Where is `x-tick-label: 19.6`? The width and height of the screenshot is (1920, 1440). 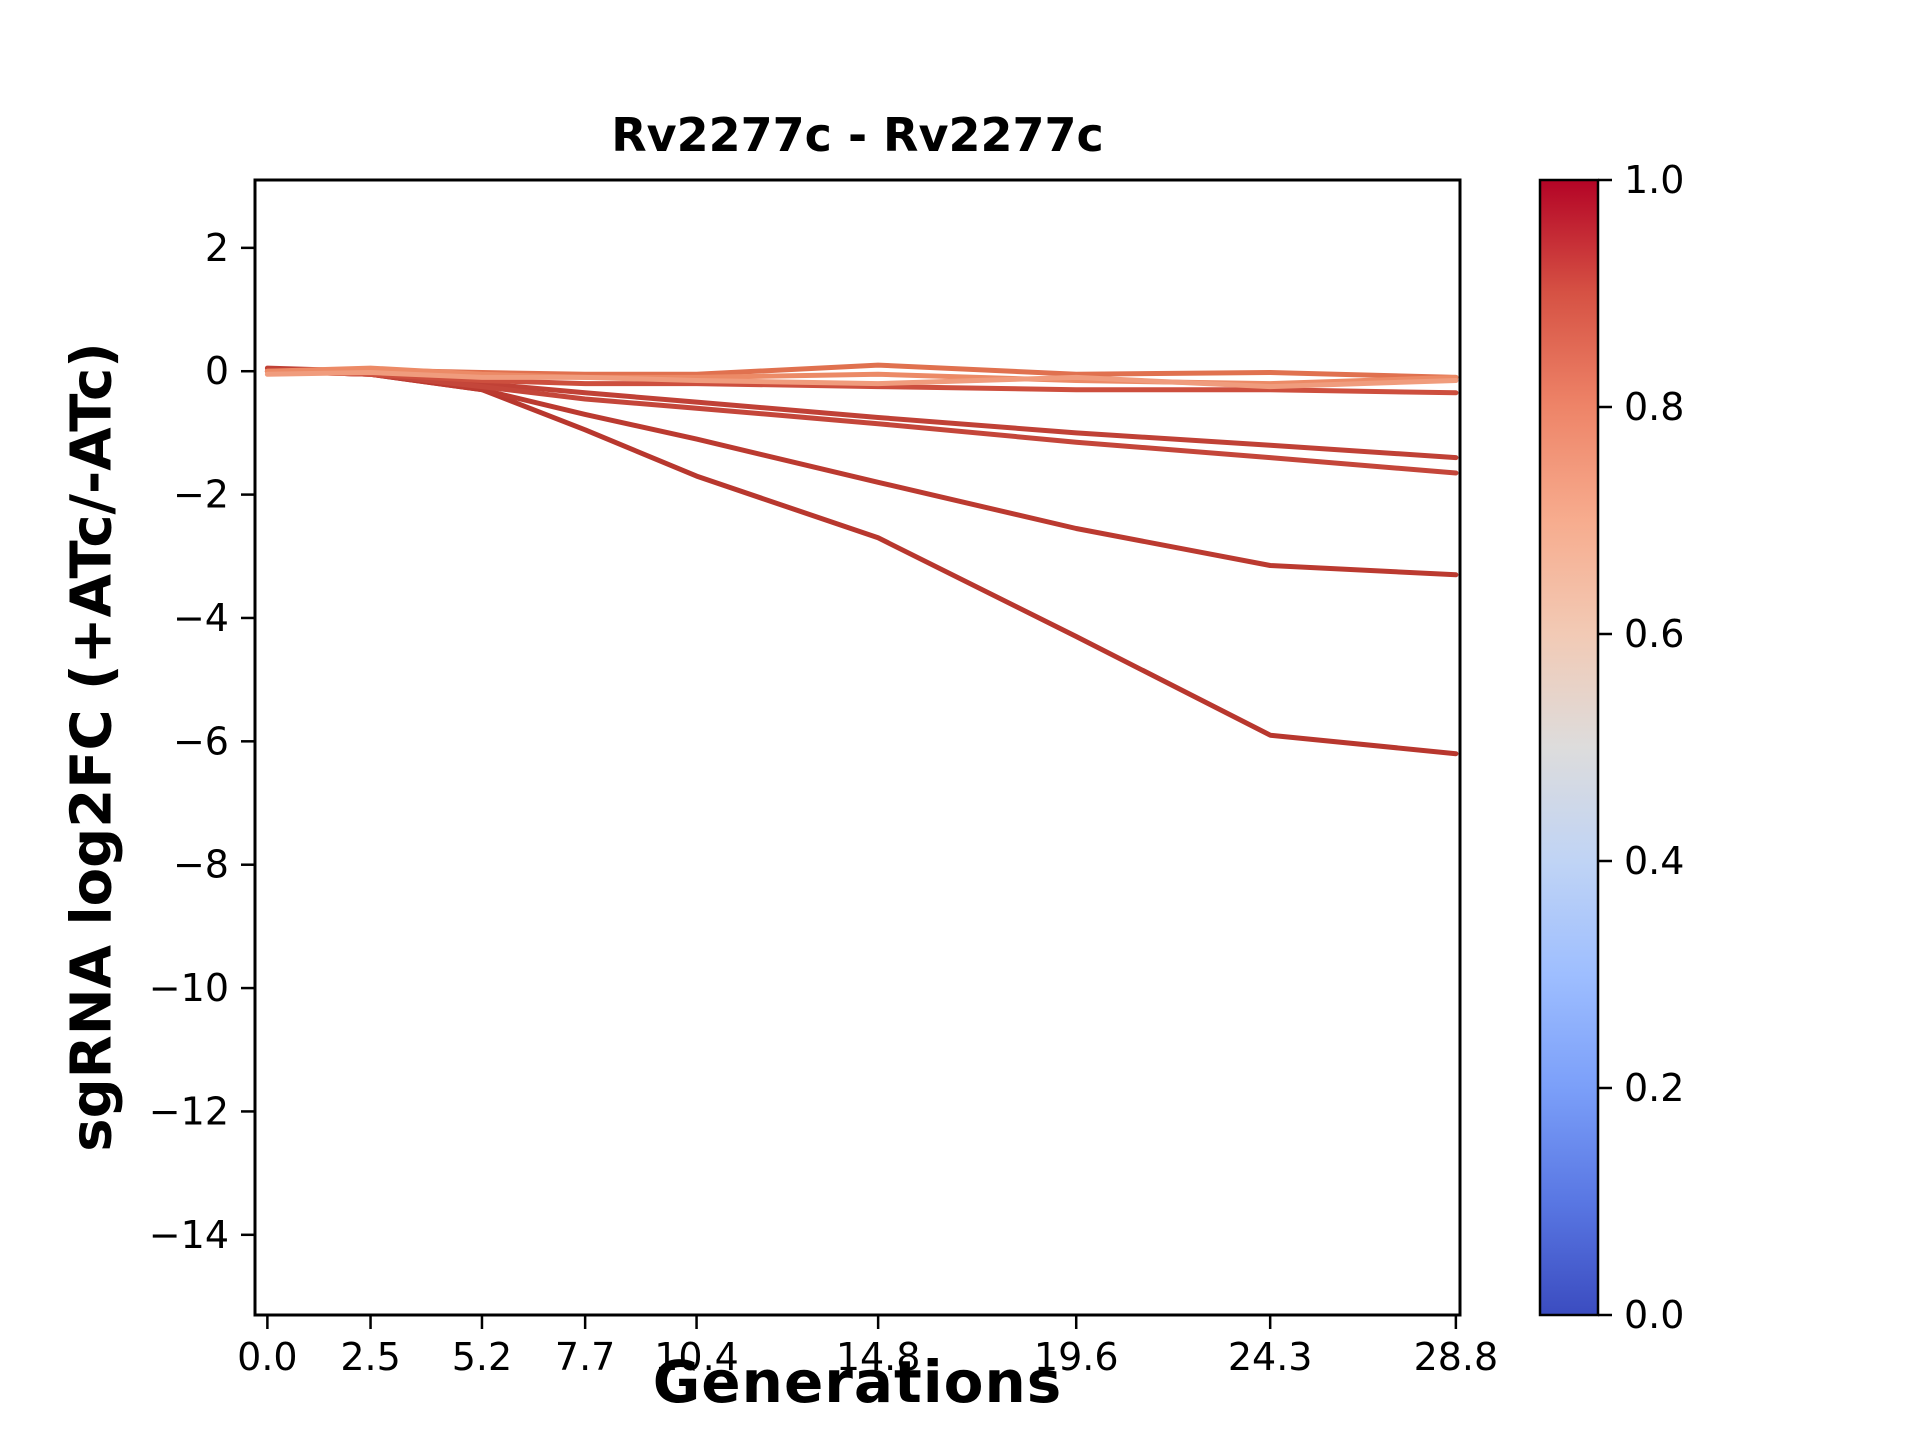 x-tick-label: 19.6 is located at coordinates (1076, 1357).